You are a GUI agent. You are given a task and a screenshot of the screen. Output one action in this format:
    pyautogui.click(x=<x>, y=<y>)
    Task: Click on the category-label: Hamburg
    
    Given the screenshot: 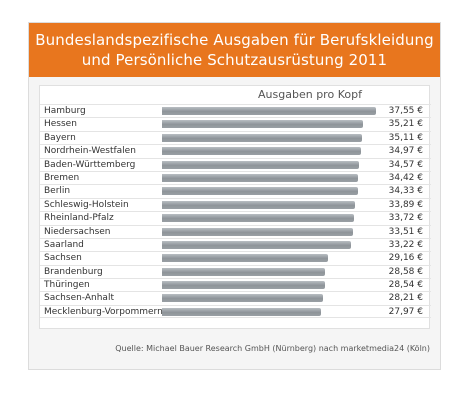 What is the action you would take?
    pyautogui.click(x=65, y=111)
    